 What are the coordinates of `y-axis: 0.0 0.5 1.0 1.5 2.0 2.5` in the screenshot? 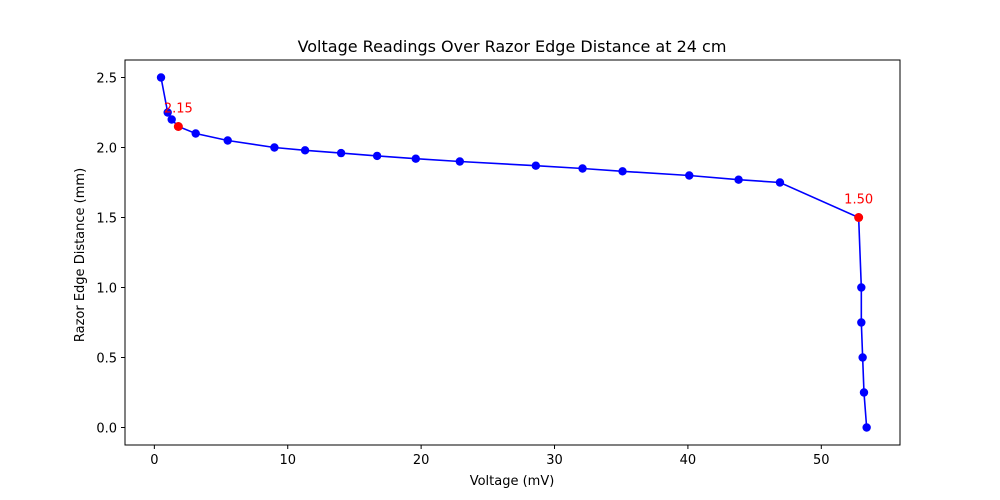 It's located at (110, 254).